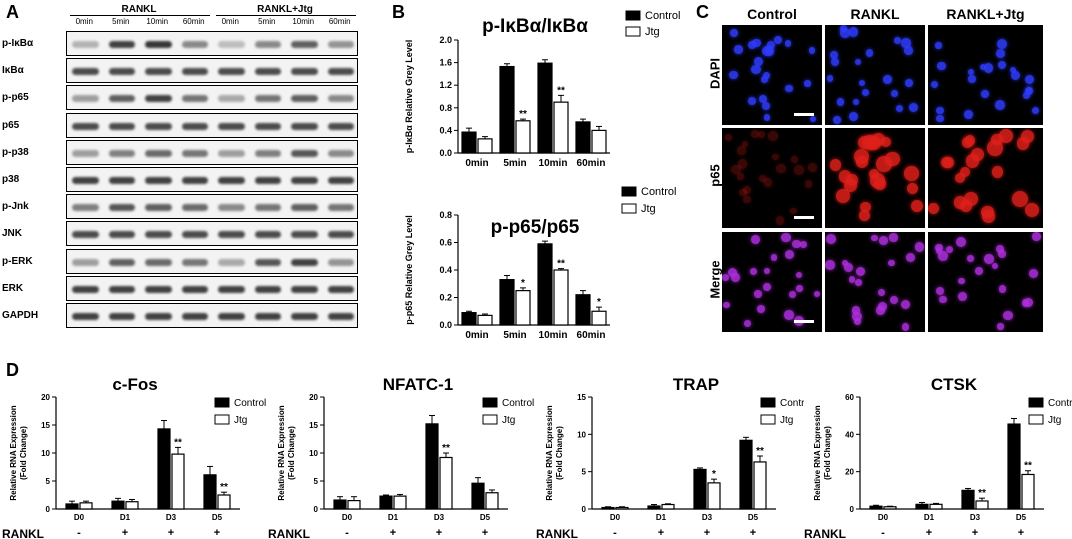 The image size is (1072, 539). Describe the element at coordinates (584, 472) in the screenshot. I see `y-tick-label: 5` at that location.